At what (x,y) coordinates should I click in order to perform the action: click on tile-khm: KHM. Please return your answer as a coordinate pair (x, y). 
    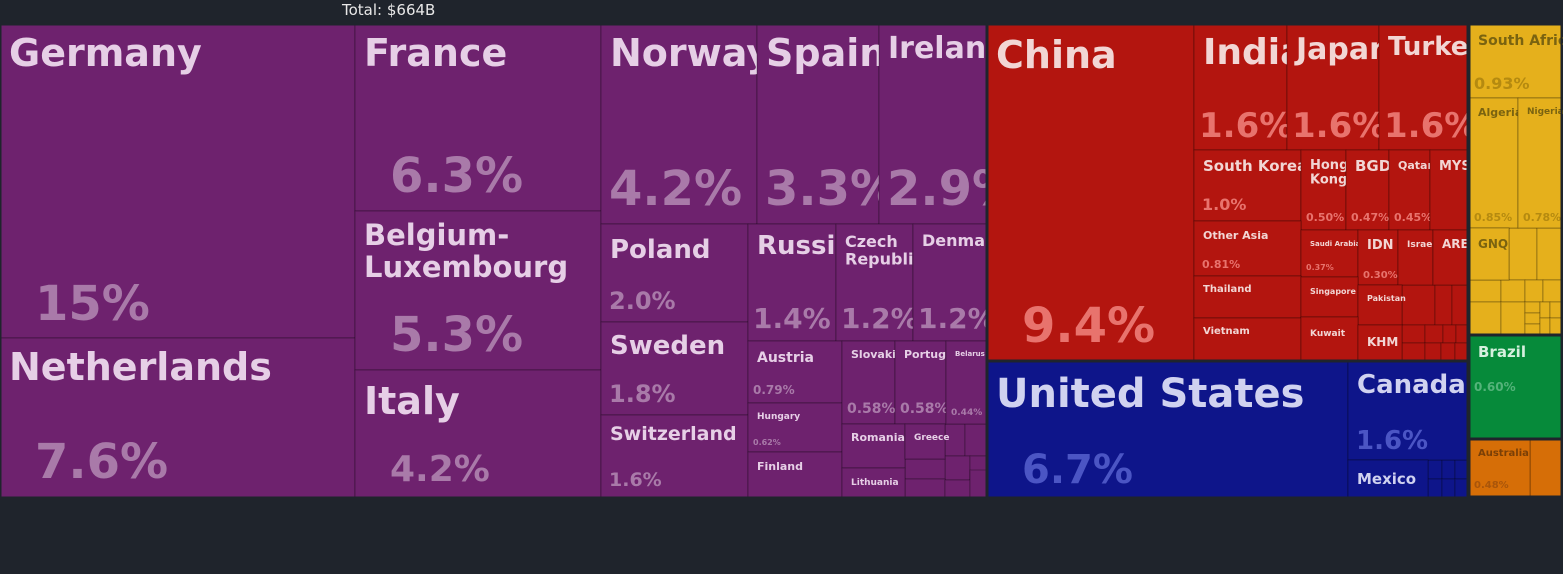
    Looking at the image, I should click on (1380, 343).